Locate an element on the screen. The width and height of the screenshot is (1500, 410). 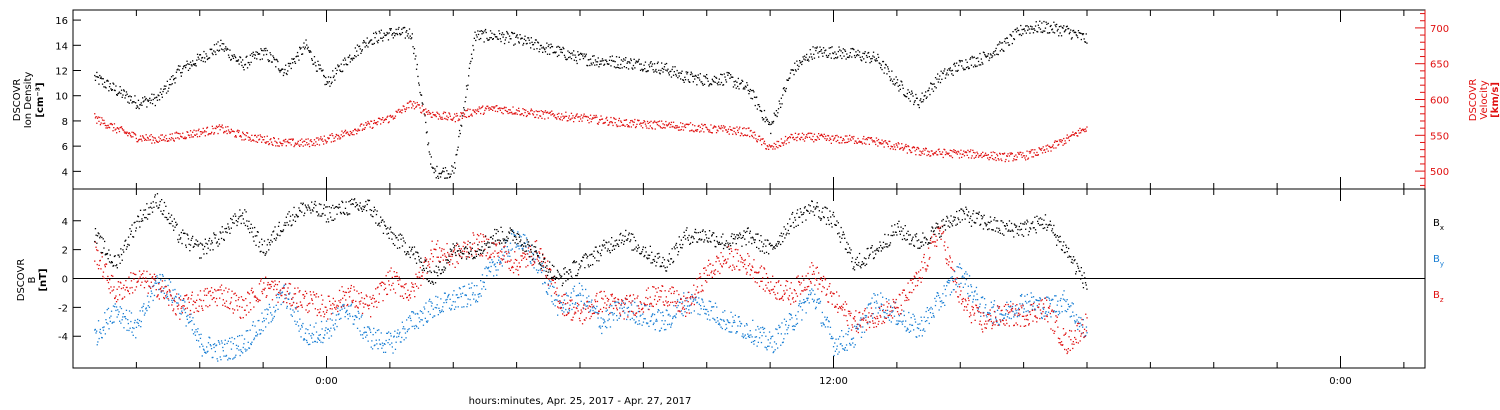
velocity-tick-label: 650 is located at coordinates (1439, 65).